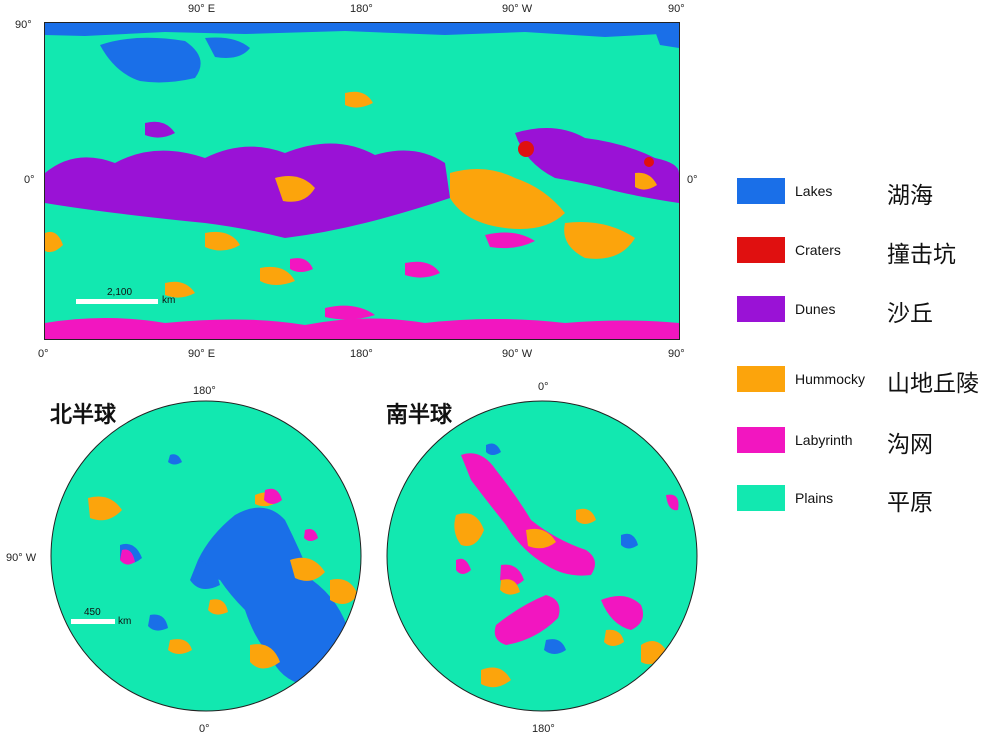  What do you see at coordinates (83, 415) in the screenshot?
I see `north-polar-title: 北半球` at bounding box center [83, 415].